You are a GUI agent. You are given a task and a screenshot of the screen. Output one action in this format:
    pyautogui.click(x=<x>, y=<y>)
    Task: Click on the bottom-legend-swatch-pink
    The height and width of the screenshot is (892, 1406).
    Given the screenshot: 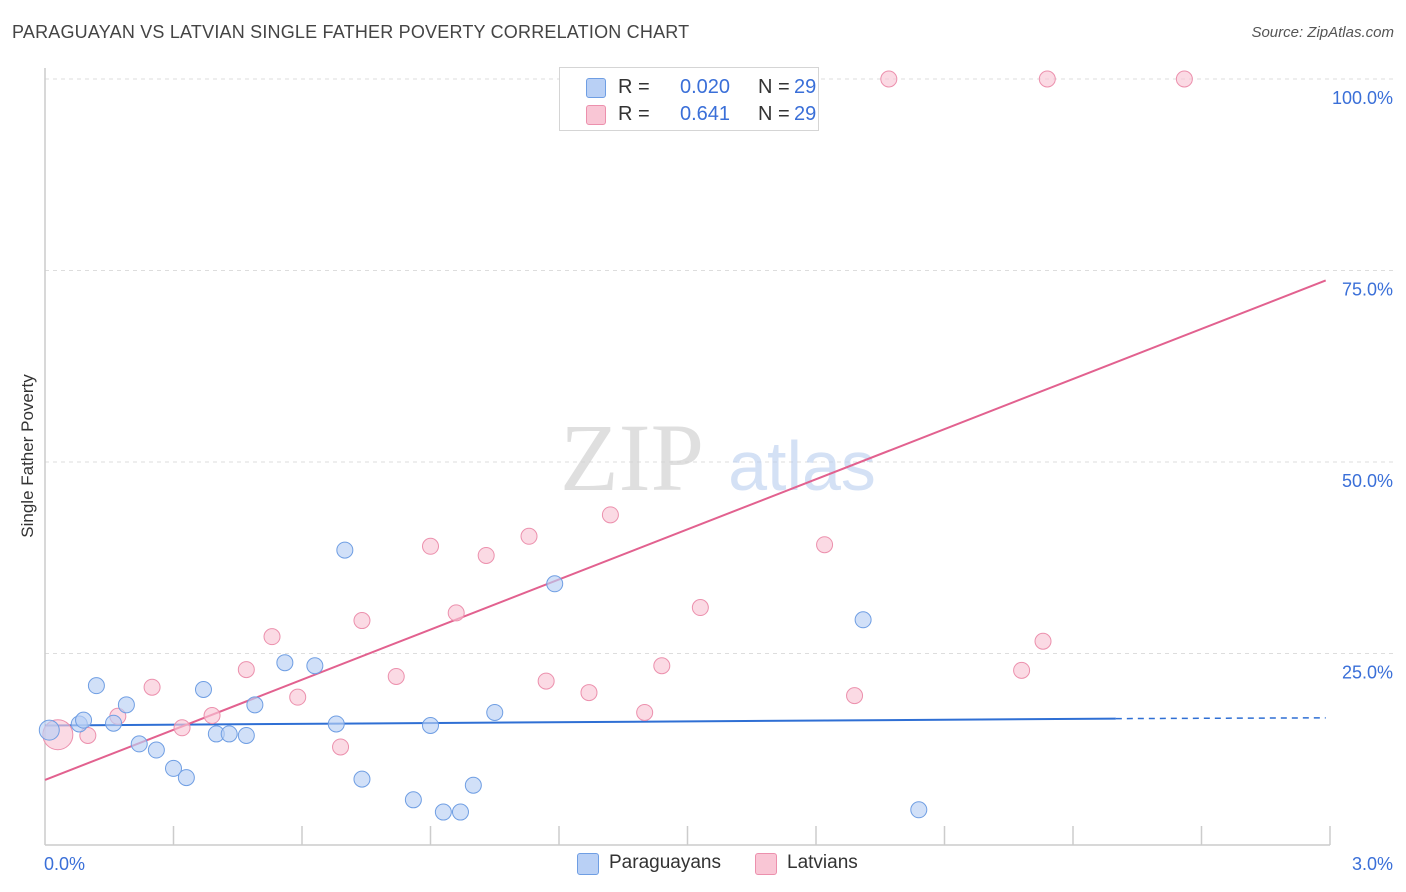 What is the action you would take?
    pyautogui.click(x=766, y=864)
    